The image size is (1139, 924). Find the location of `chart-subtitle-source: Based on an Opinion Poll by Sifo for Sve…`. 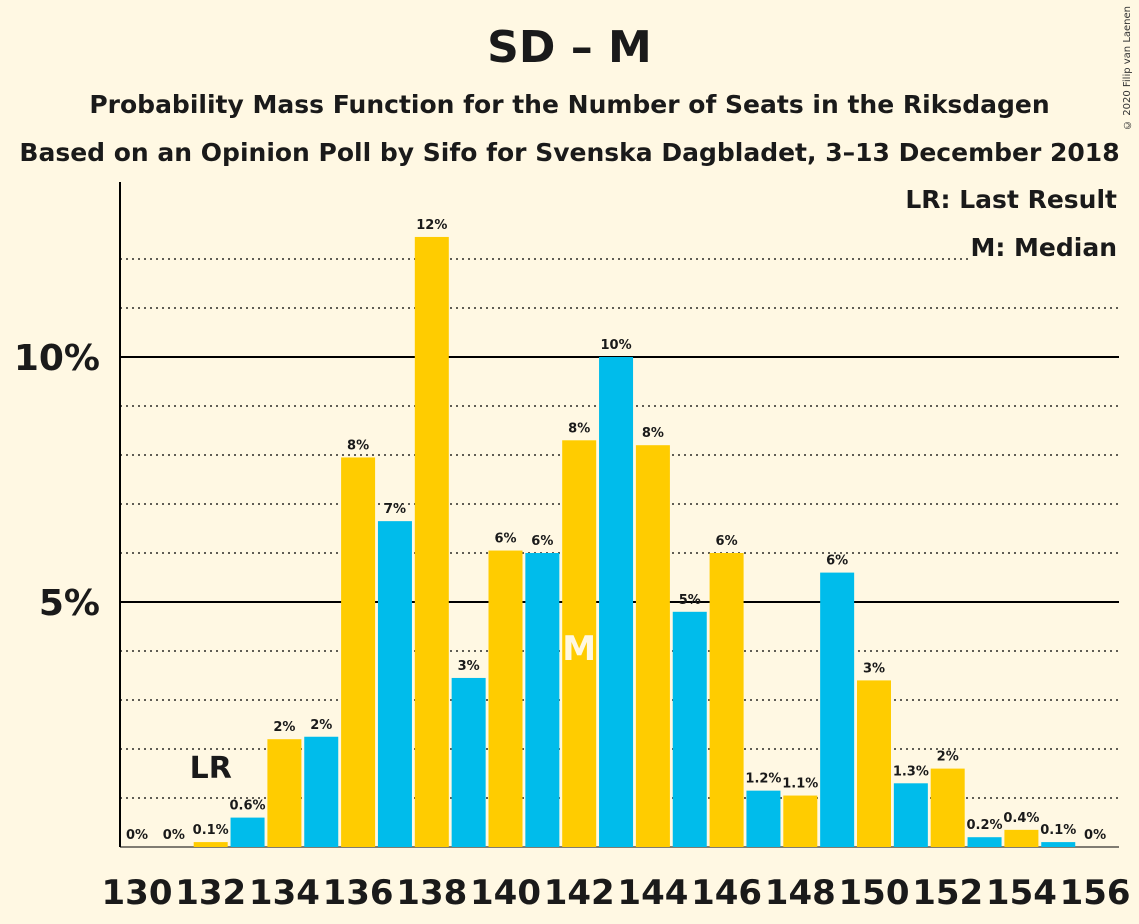

chart-subtitle-source: Based on an Opinion Poll by Sifo for Sve… is located at coordinates (569, 152).